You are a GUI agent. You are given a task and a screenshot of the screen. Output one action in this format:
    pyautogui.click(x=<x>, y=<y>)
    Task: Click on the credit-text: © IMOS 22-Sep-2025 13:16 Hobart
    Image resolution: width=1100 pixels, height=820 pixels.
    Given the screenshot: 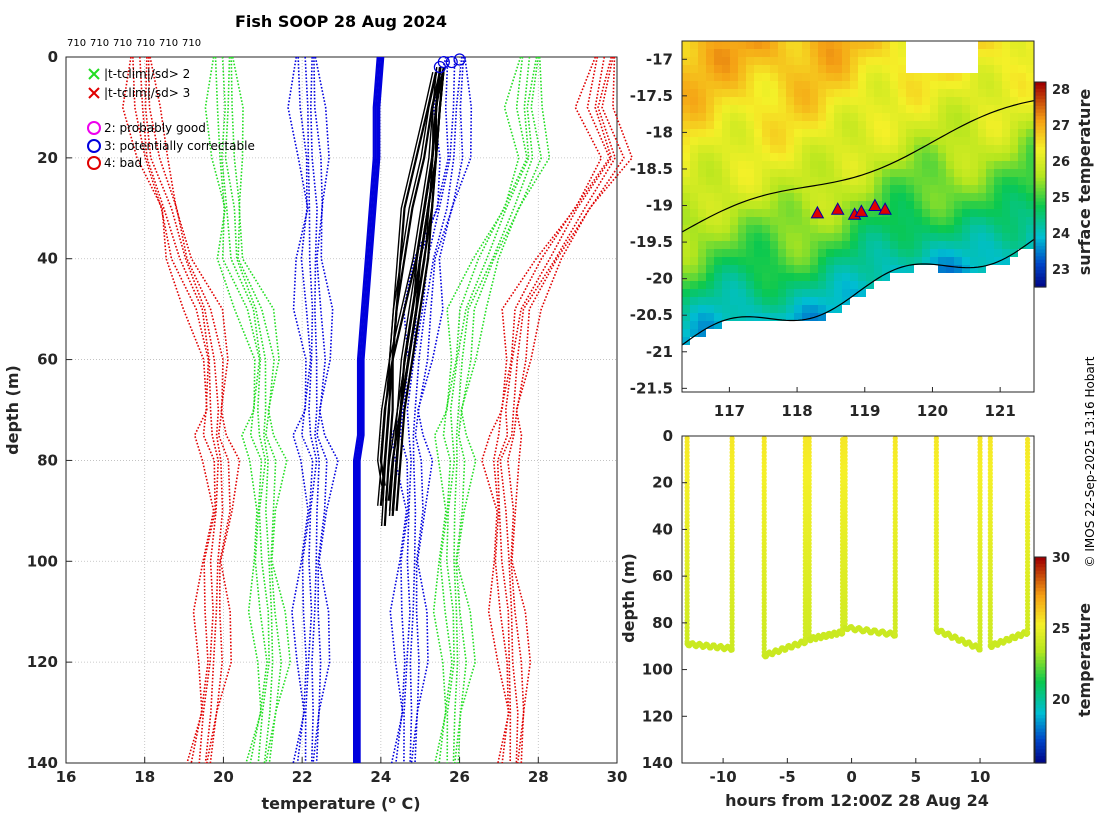 What is the action you would take?
    pyautogui.click(x=1090, y=461)
    